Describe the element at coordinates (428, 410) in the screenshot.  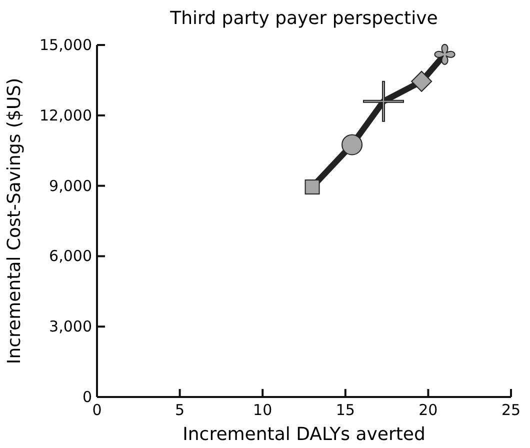
I see `x-tick-label: 20` at that location.